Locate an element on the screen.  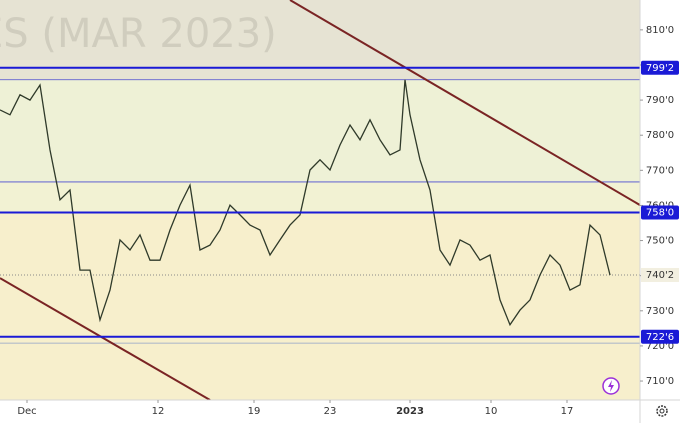
level-label: 799'2 is located at coordinates (660, 68).